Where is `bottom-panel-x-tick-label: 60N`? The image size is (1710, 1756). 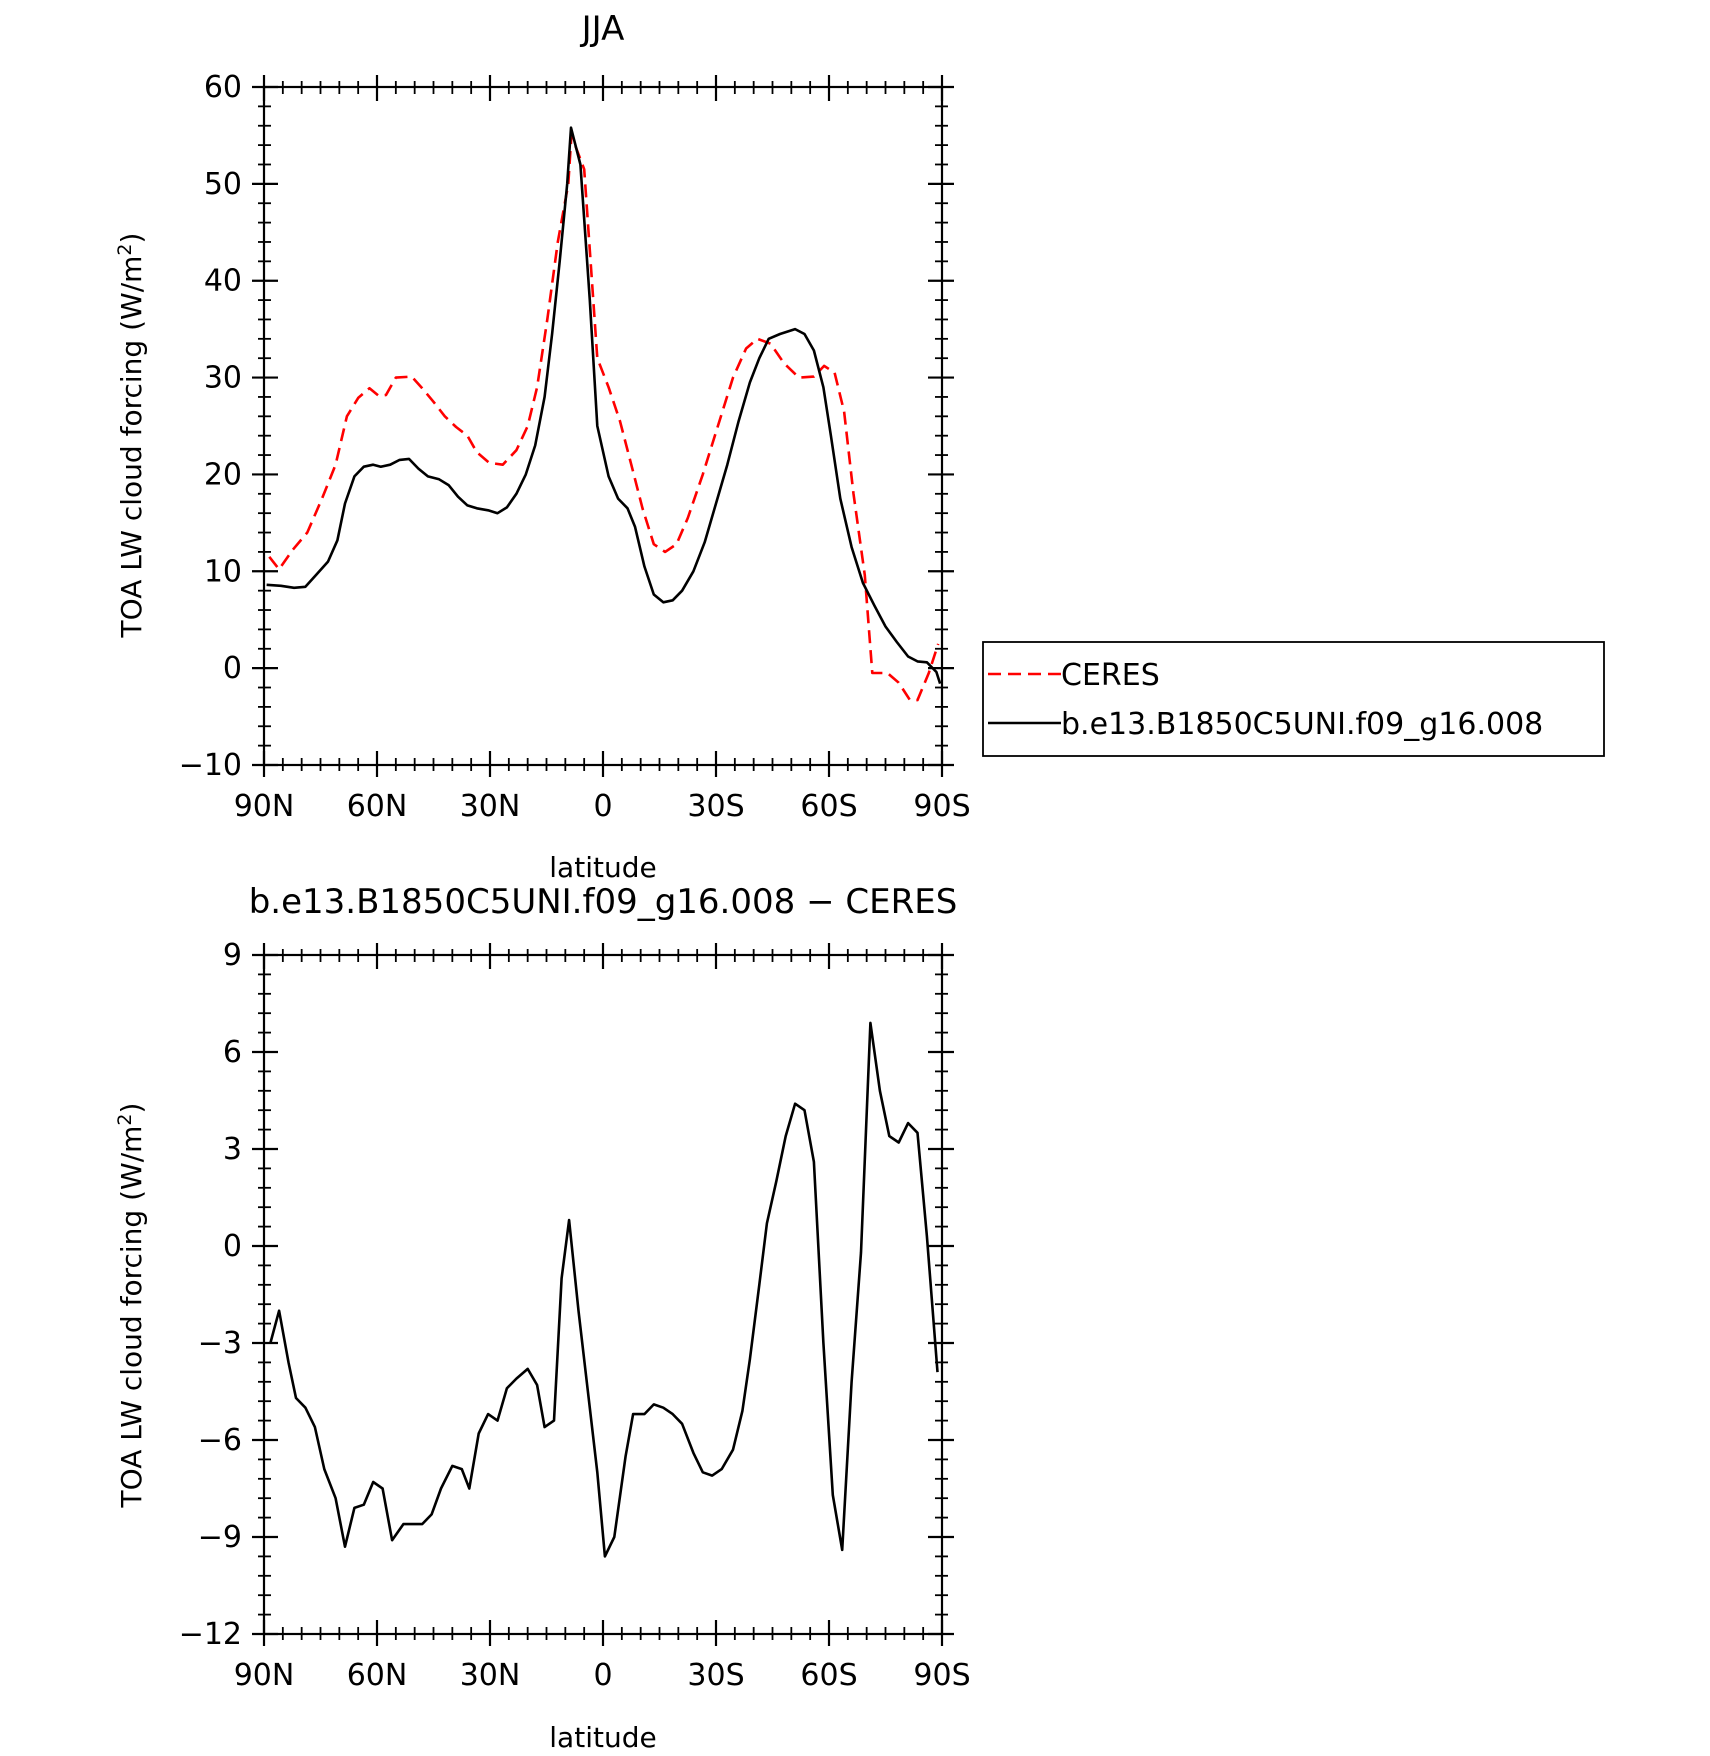
bottom-panel-x-tick-label: 60N is located at coordinates (377, 1675).